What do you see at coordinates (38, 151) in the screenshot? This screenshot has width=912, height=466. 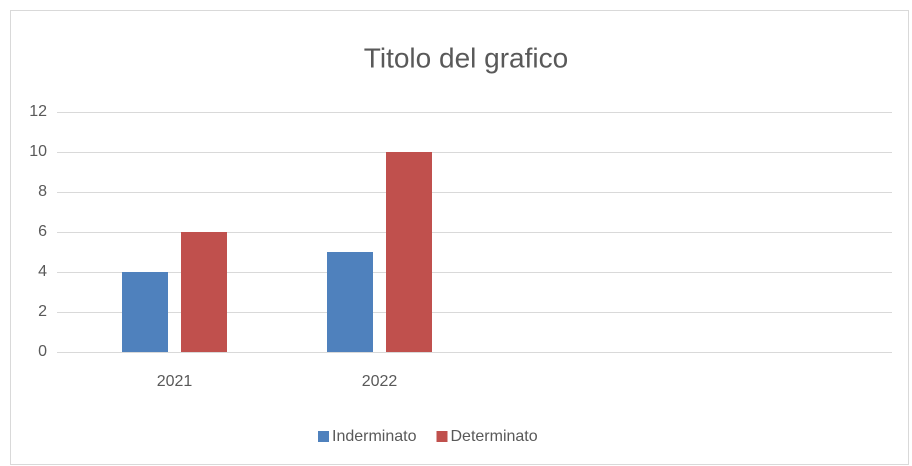 I see `y-tick-label: 10` at bounding box center [38, 151].